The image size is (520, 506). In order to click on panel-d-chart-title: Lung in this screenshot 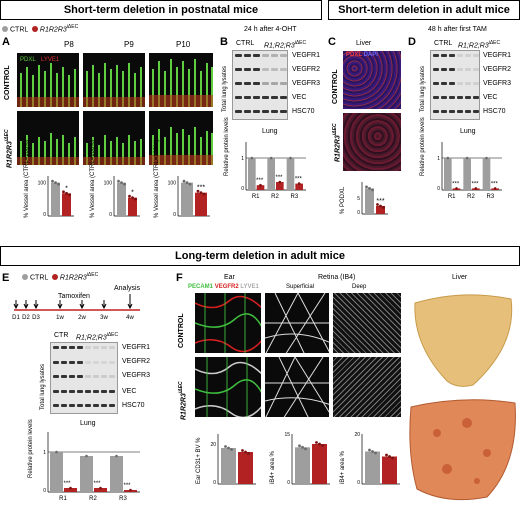, I will do `click(468, 131)`.